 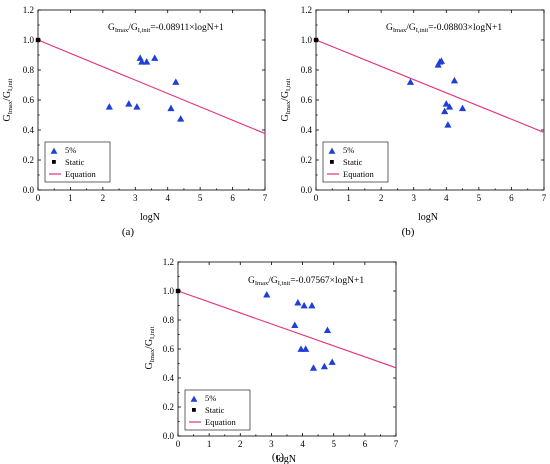 What do you see at coordinates (278, 457) in the screenshot?
I see `panel-label: (c)` at bounding box center [278, 457].